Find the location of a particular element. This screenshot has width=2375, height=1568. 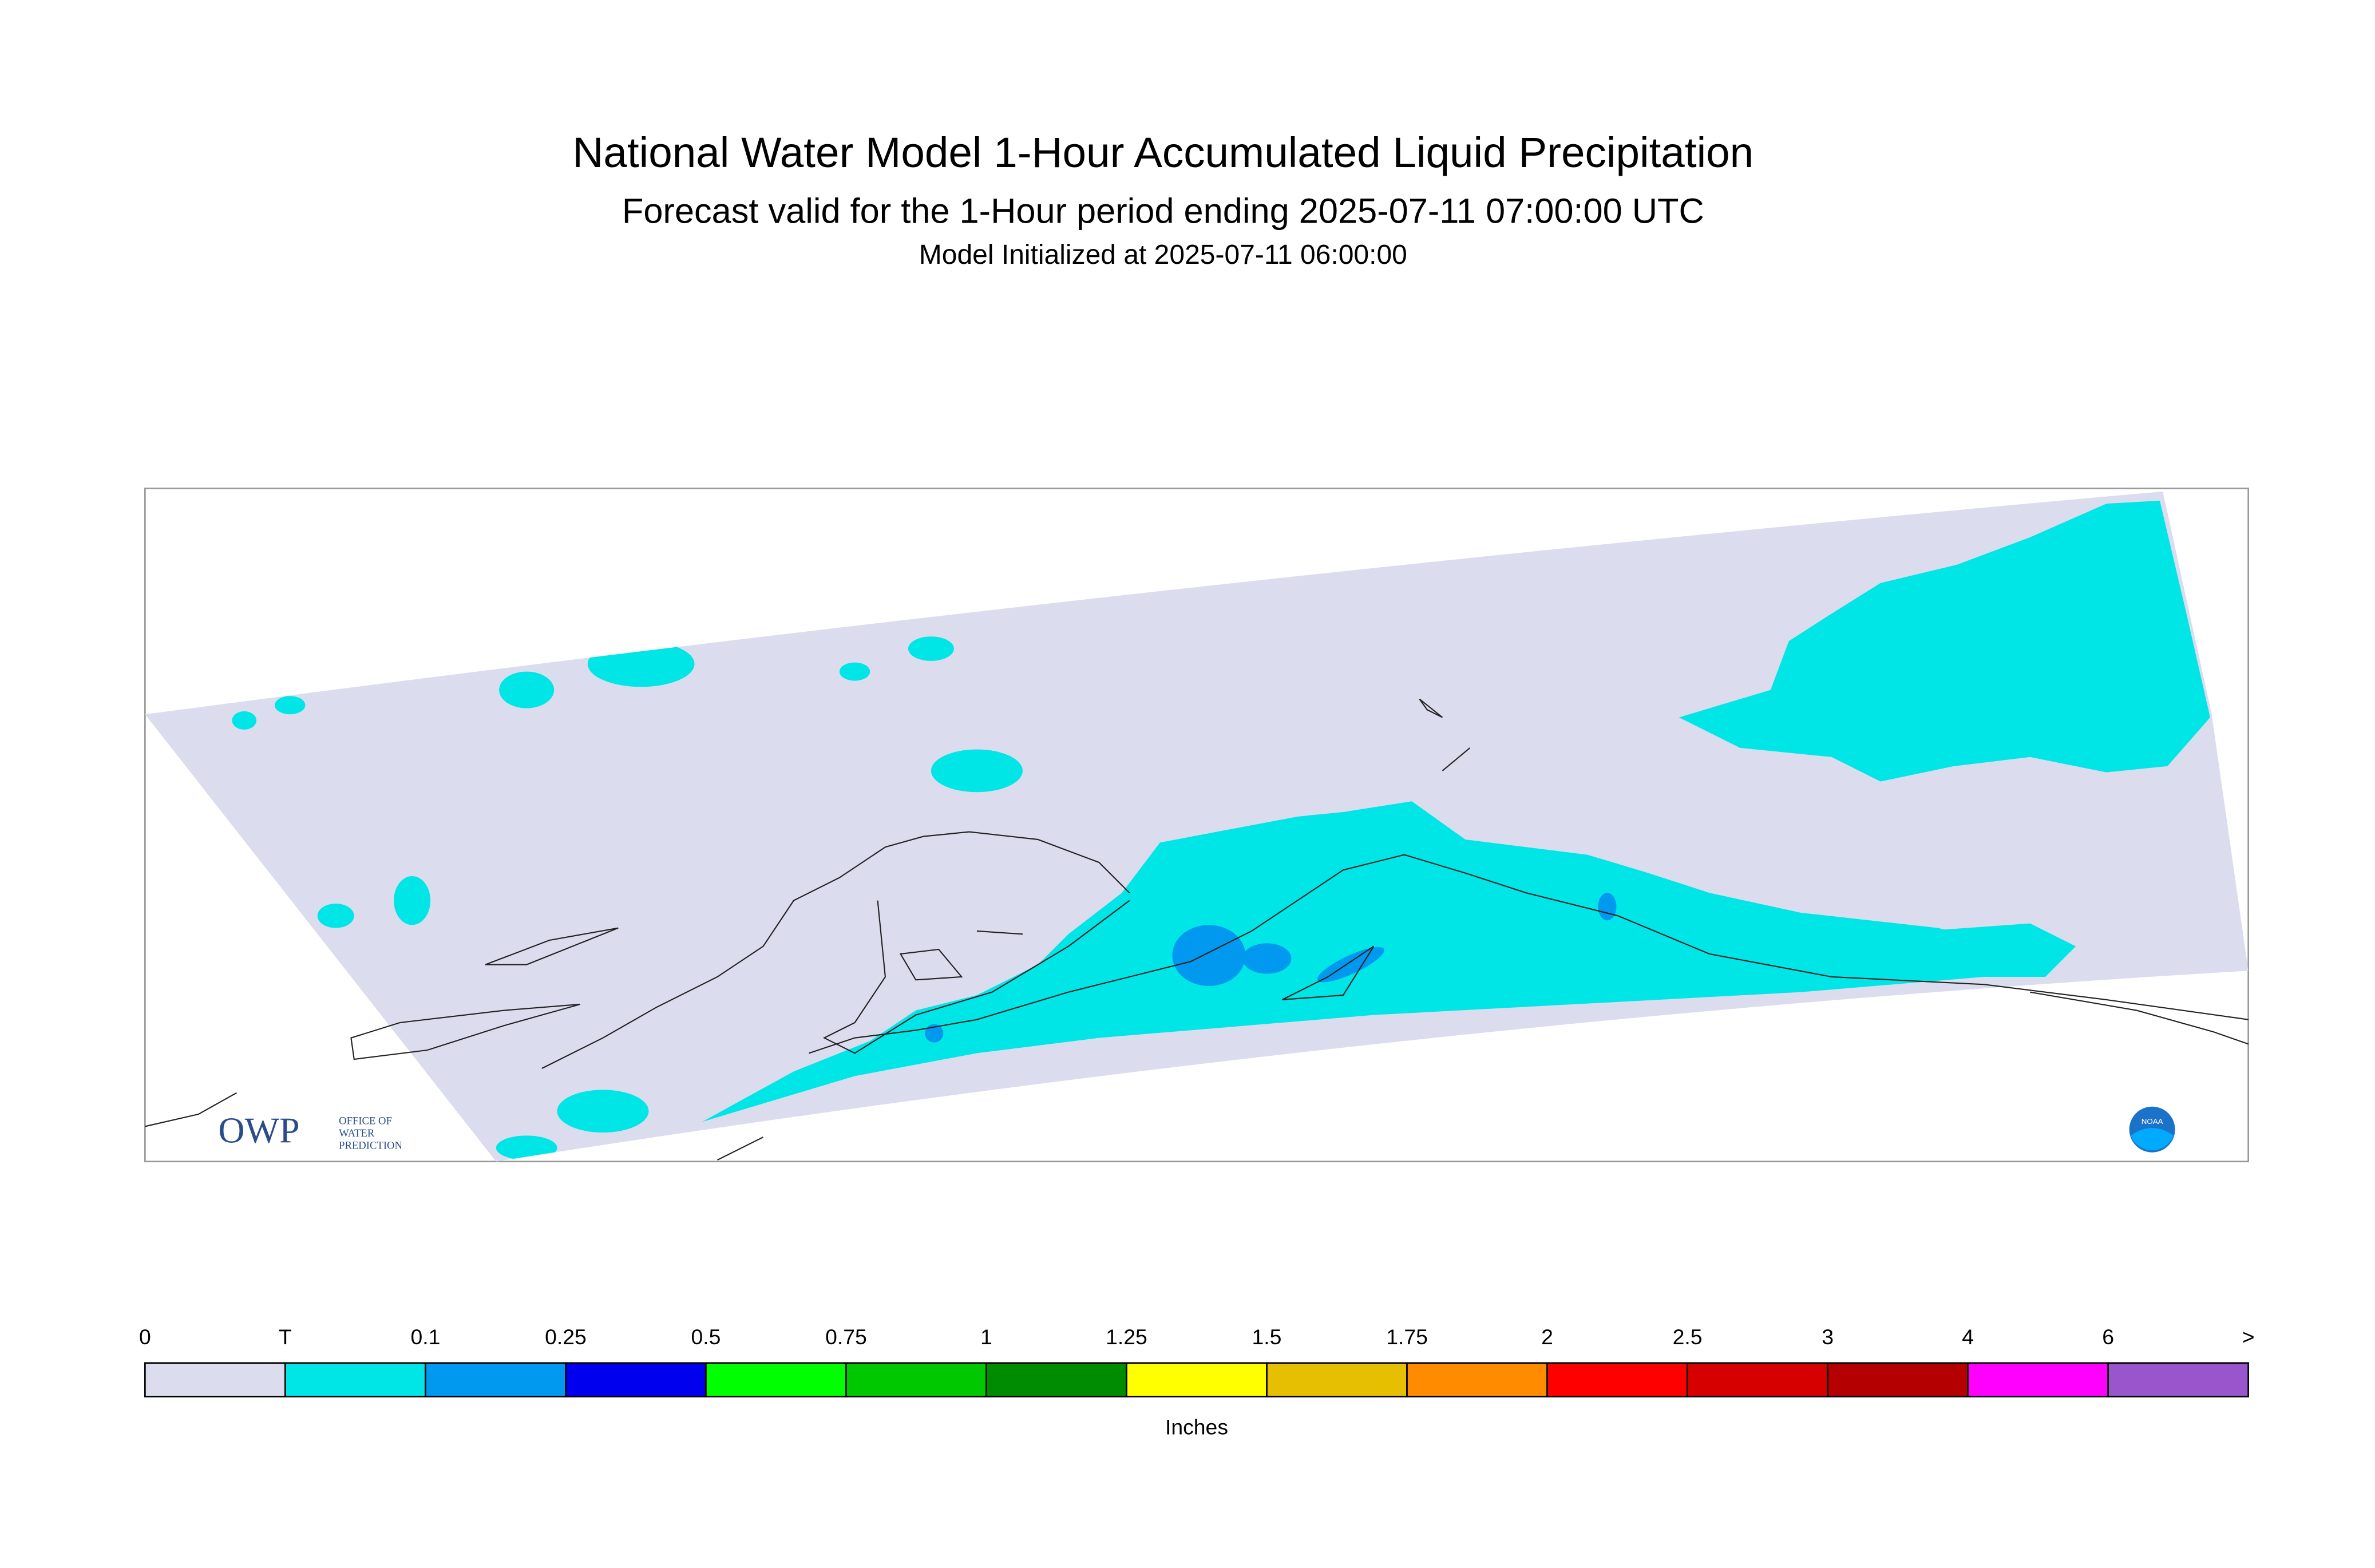

legend-label: T is located at coordinates (285, 1337).